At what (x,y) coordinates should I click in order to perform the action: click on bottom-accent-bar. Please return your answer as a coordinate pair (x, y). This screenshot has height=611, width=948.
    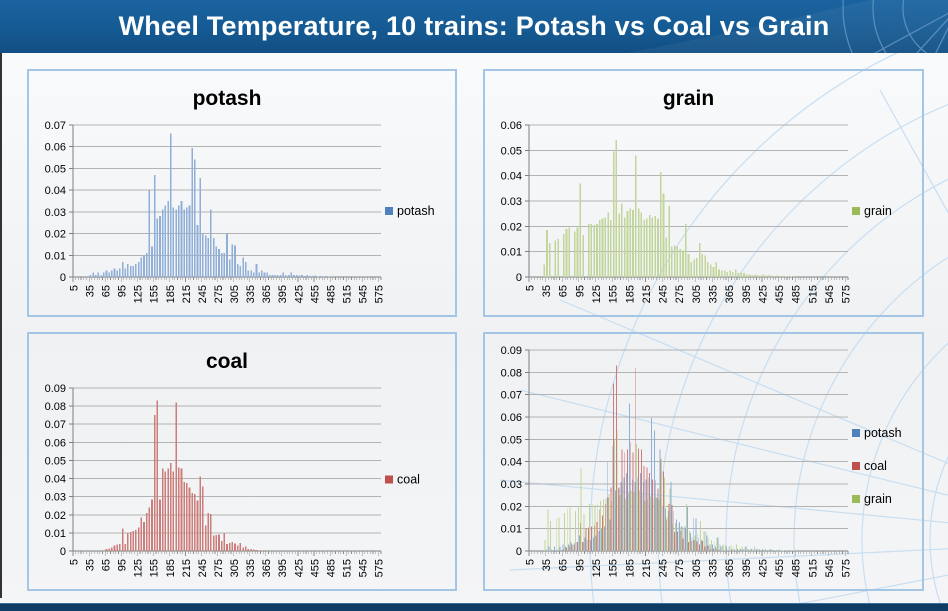
    Looking at the image, I should click on (474, 607).